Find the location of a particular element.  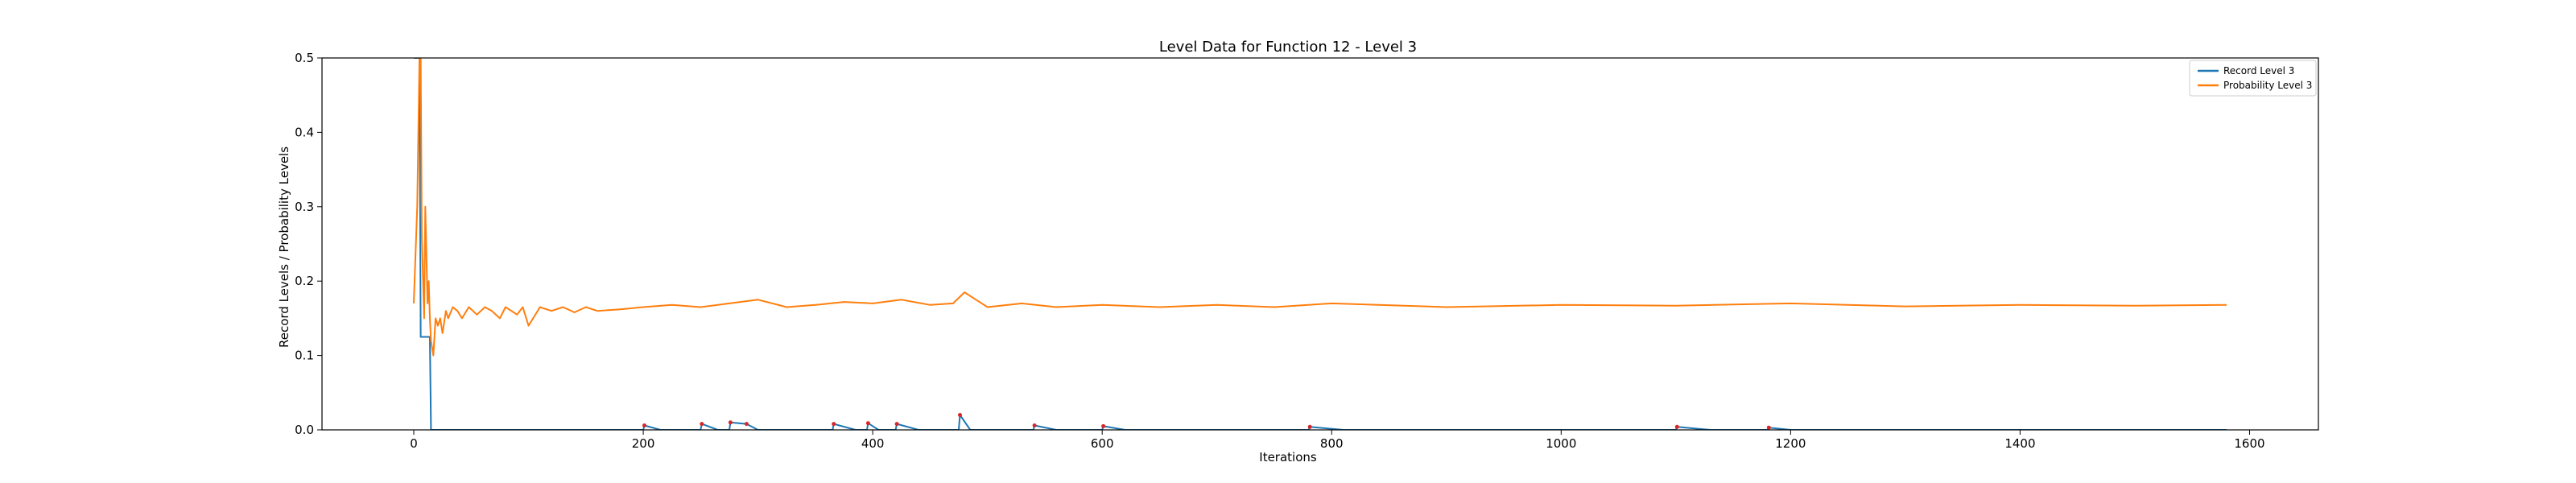

x-tick-label: 1000 is located at coordinates (1561, 443).